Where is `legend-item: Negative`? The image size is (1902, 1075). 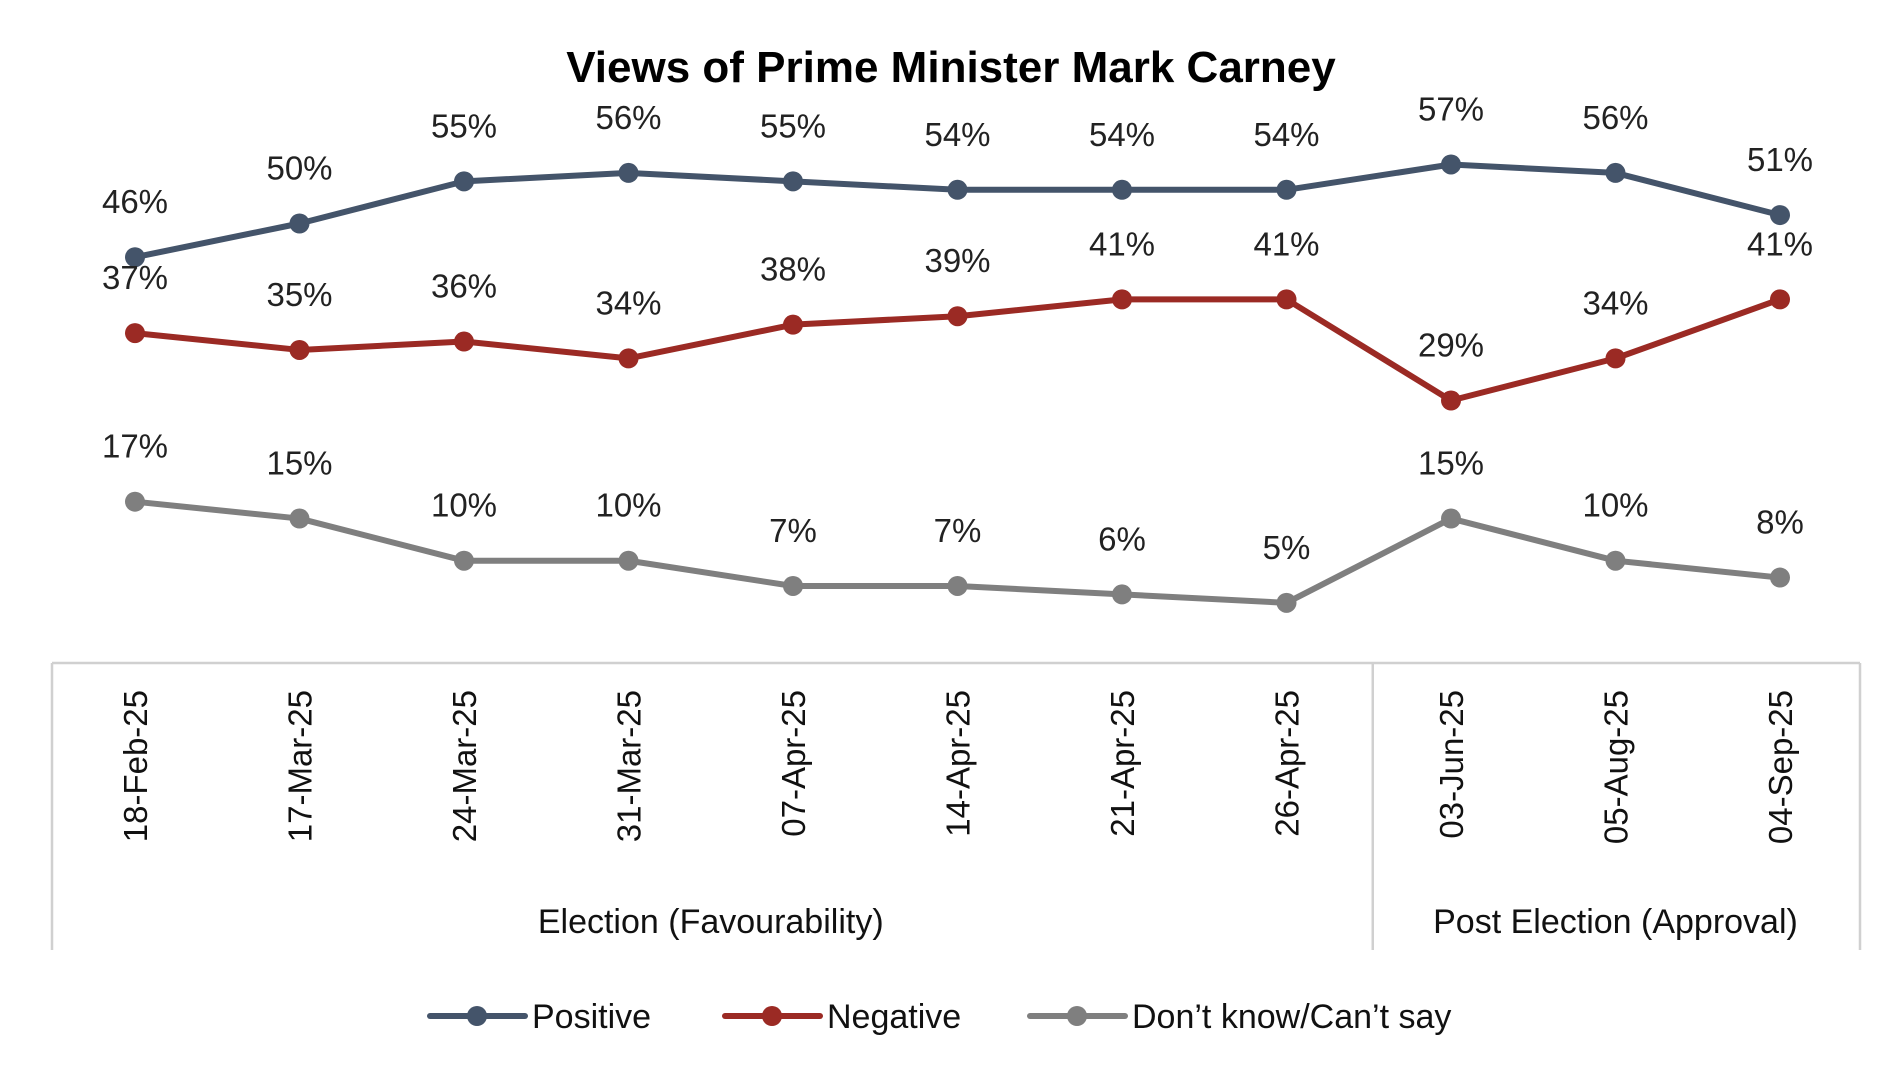 legend-item: Negative is located at coordinates (841, 1017).